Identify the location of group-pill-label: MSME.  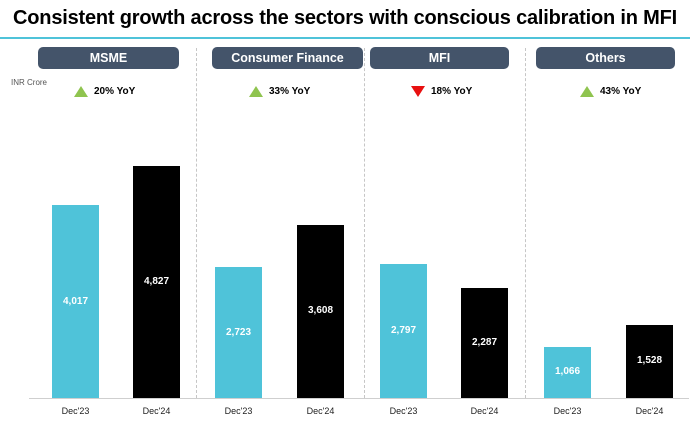
(108, 58).